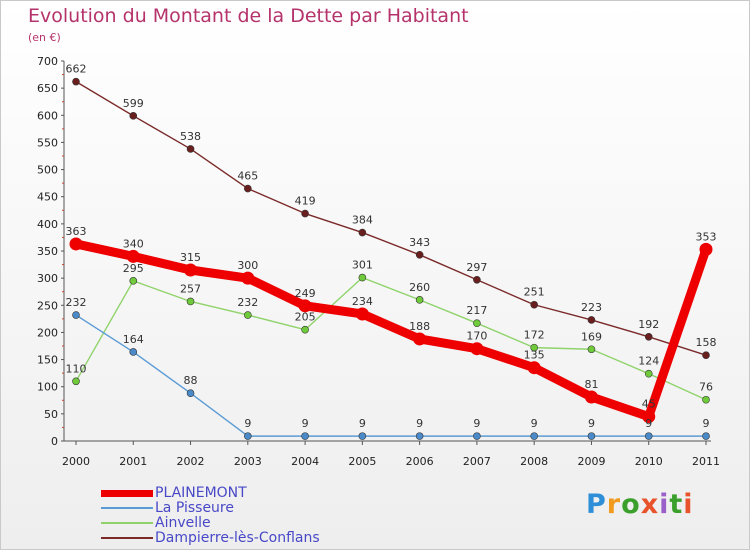 This screenshot has width=750, height=550. I want to click on logo-letter: r, so click(614, 504).